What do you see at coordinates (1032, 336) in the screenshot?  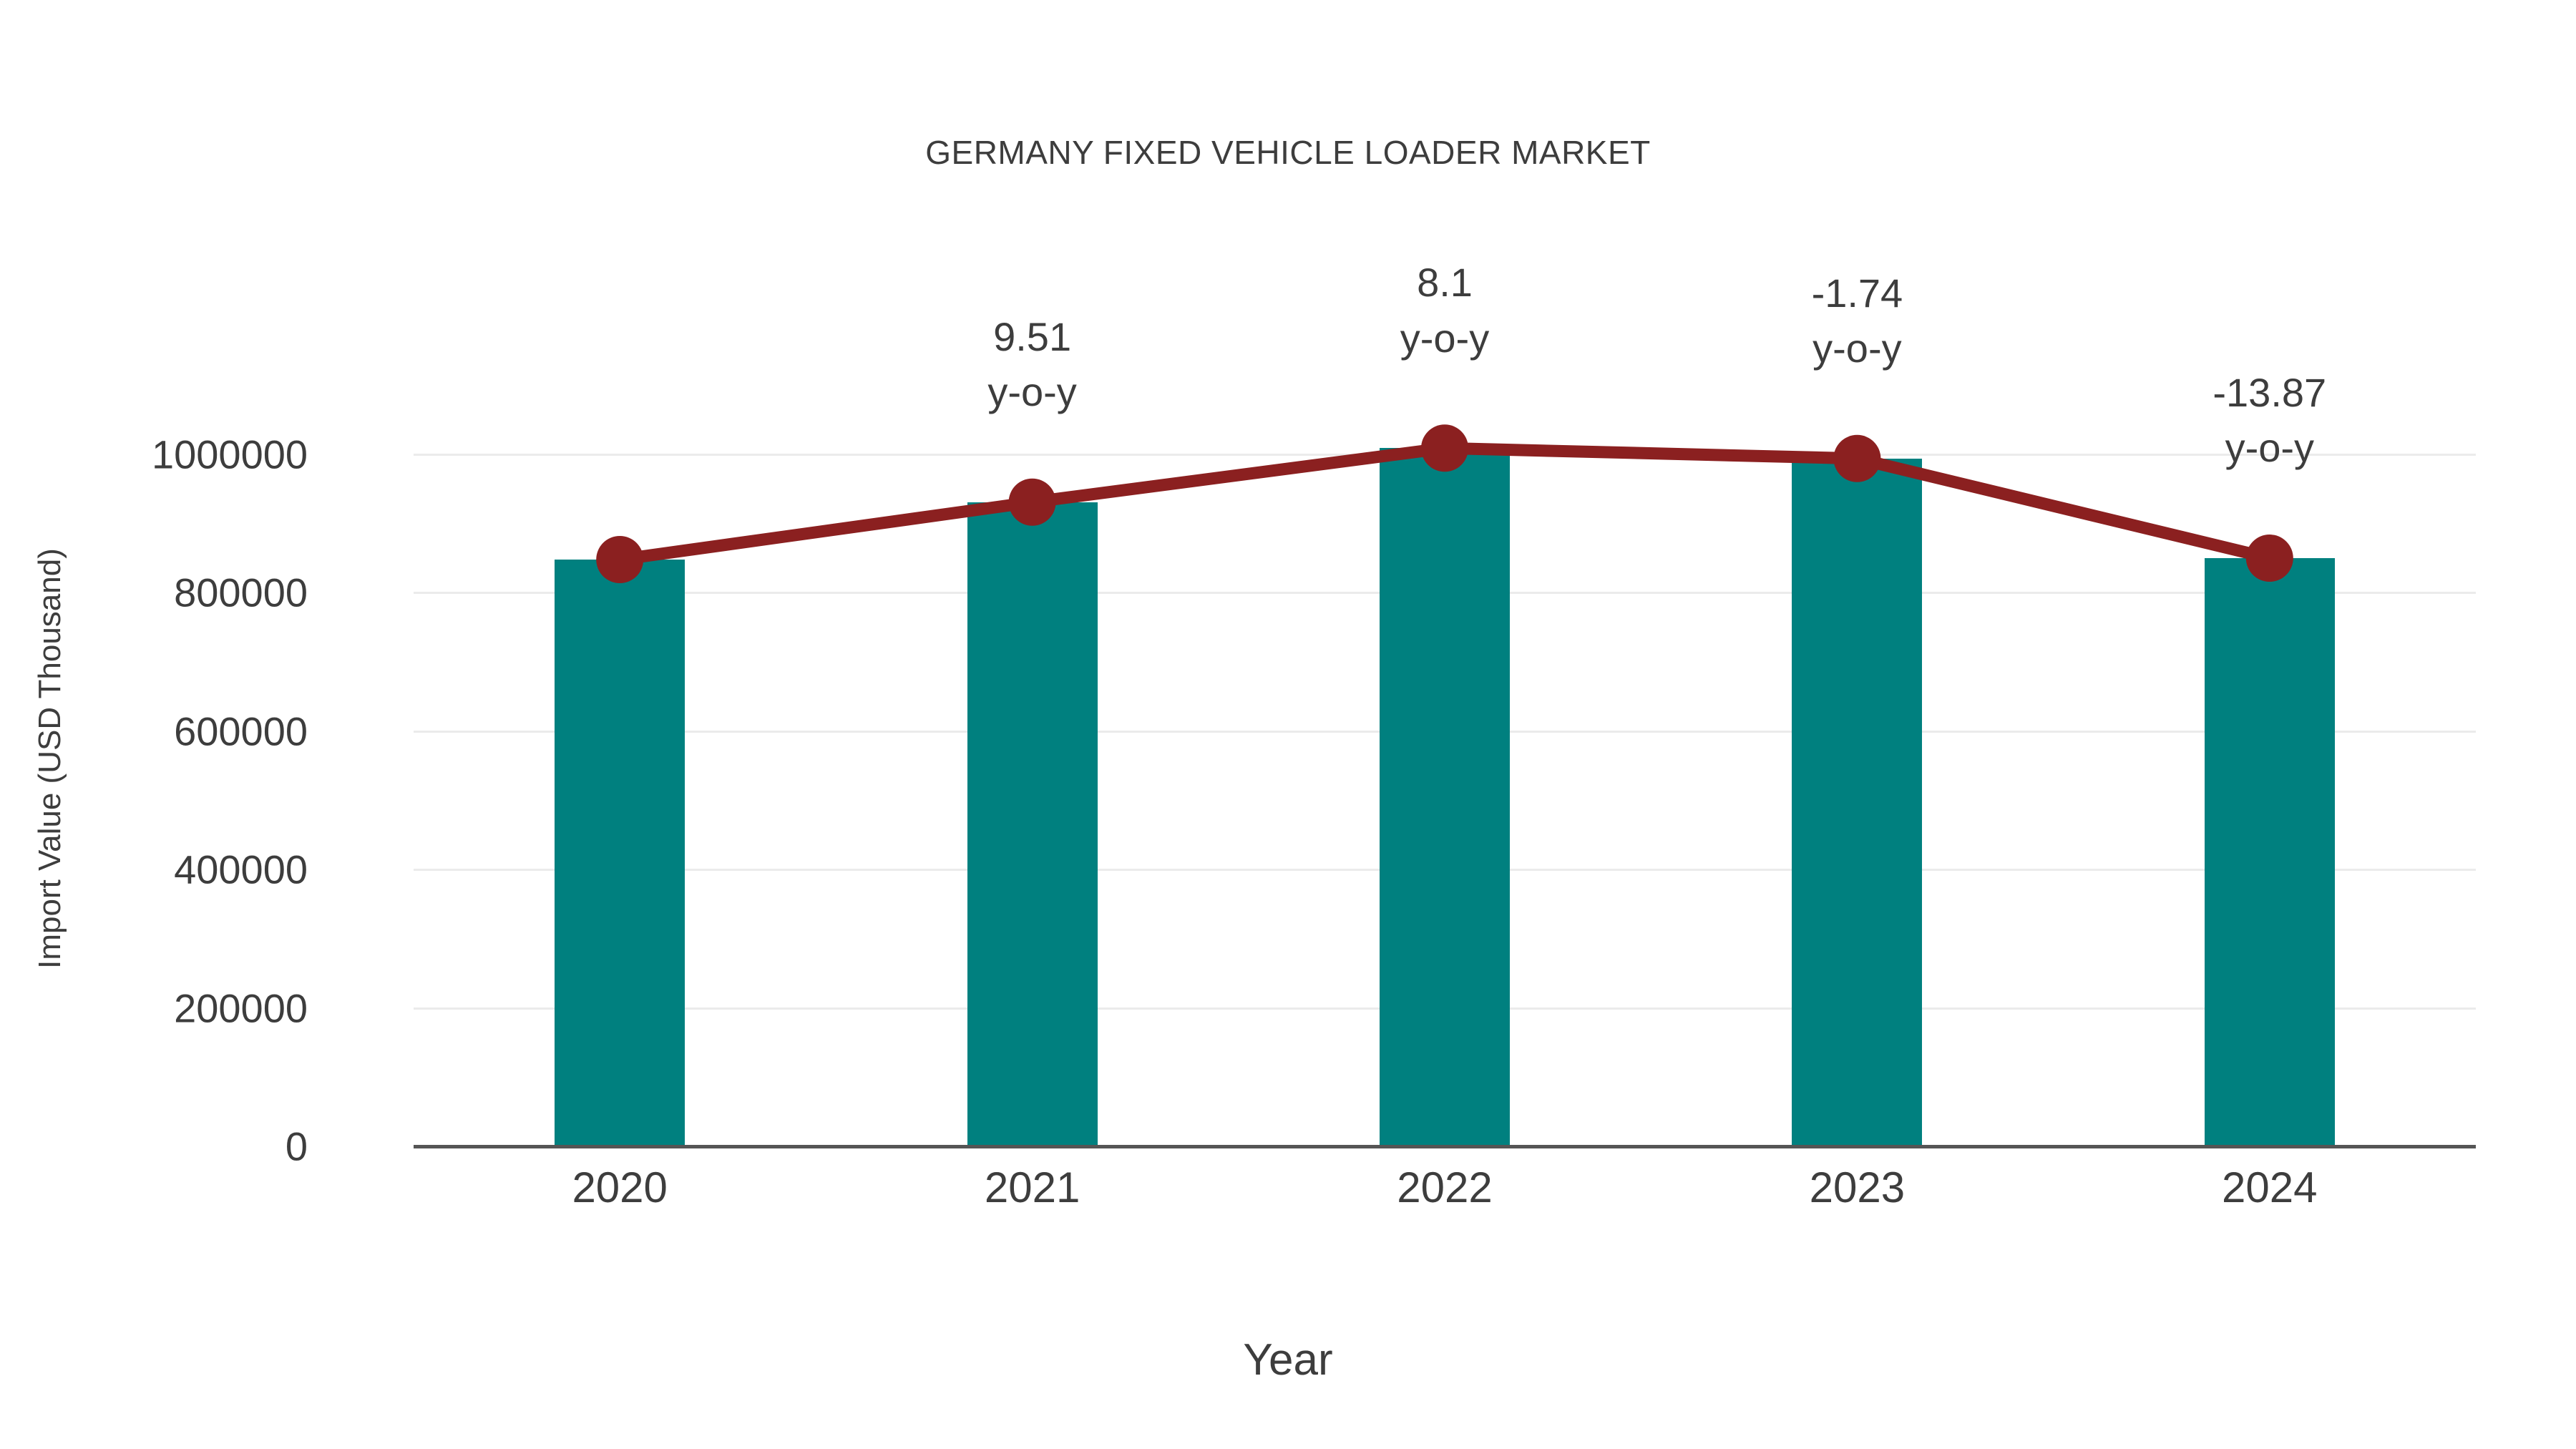 I see `yoy-value: 9.51` at bounding box center [1032, 336].